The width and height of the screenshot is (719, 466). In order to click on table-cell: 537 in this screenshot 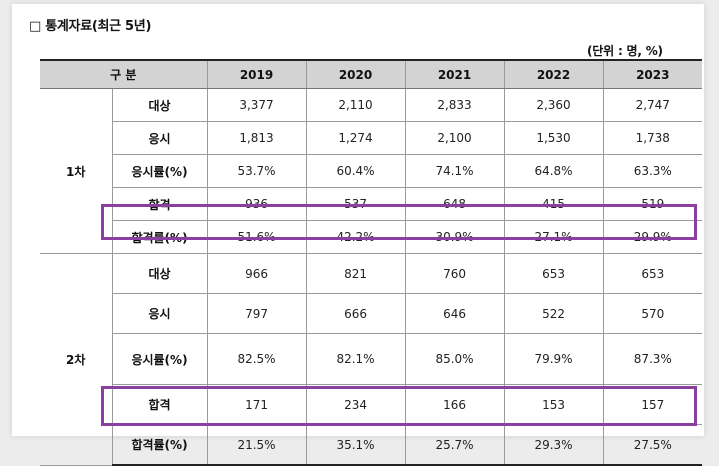, I will do `click(355, 204)`.